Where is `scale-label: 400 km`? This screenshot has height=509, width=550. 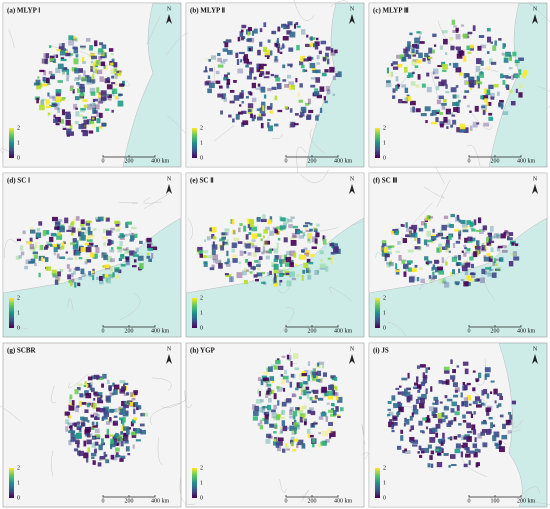 scale-label: 400 km is located at coordinates (343, 161).